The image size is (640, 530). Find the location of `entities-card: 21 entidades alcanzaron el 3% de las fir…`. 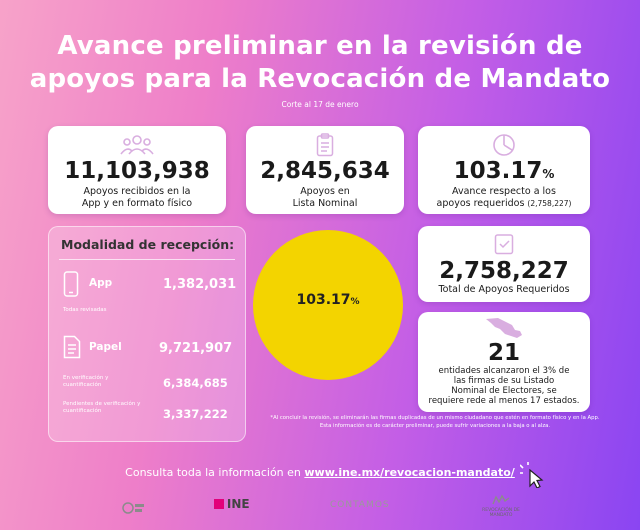

entities-card: 21 entidades alcanzaron el 3% de las fir… is located at coordinates (504, 362).